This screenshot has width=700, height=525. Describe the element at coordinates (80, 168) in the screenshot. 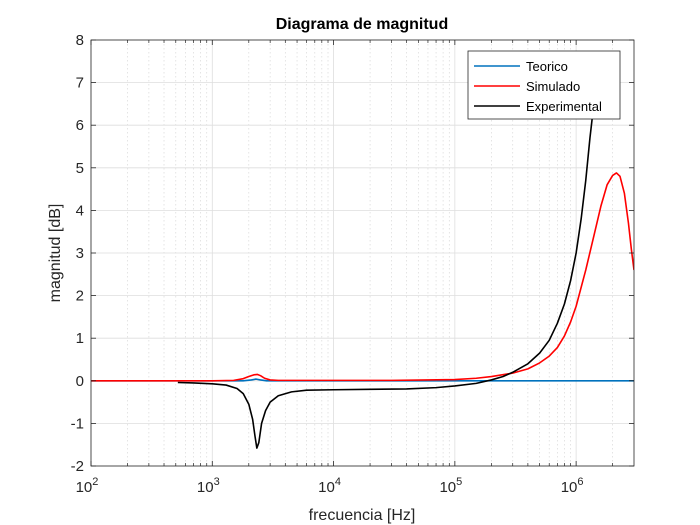

I see `y-tick-label: 5` at that location.